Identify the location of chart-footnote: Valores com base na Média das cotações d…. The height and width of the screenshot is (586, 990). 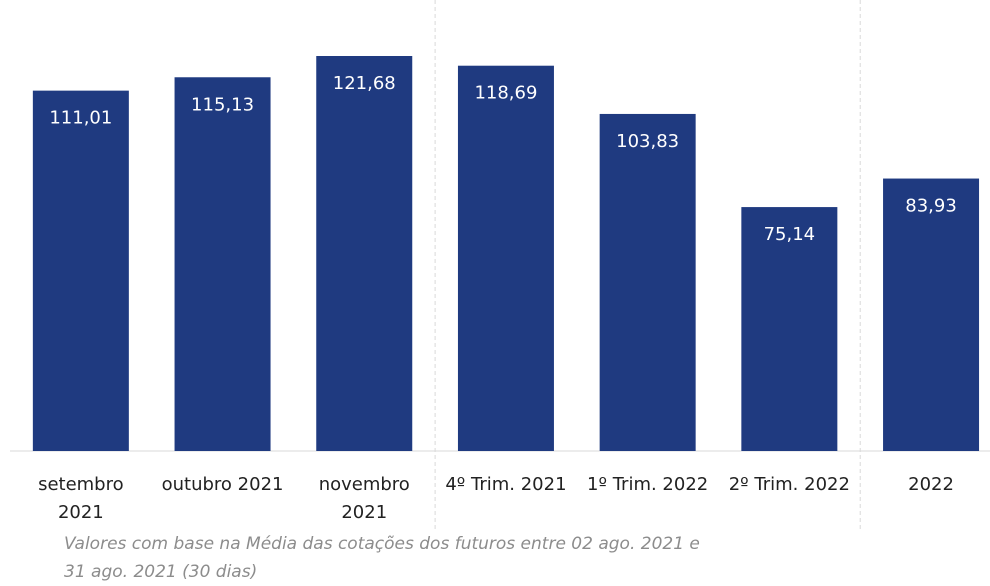
(382, 558).